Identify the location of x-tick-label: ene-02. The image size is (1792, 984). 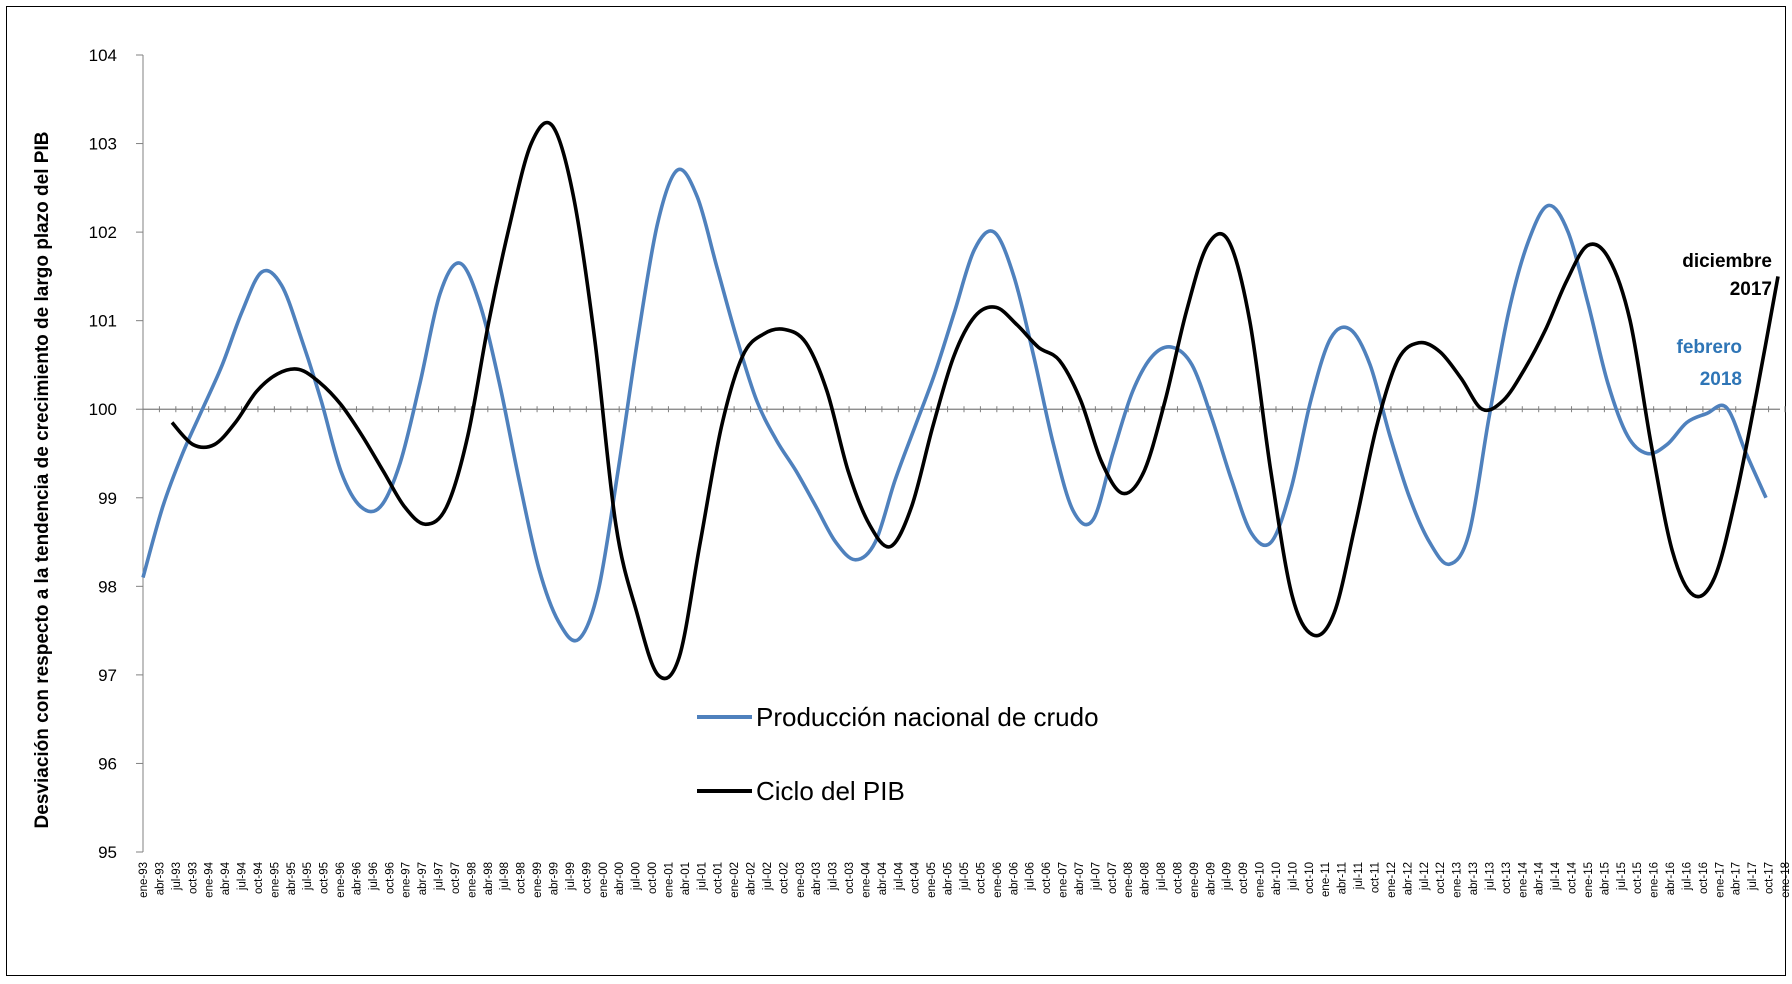
(735, 880).